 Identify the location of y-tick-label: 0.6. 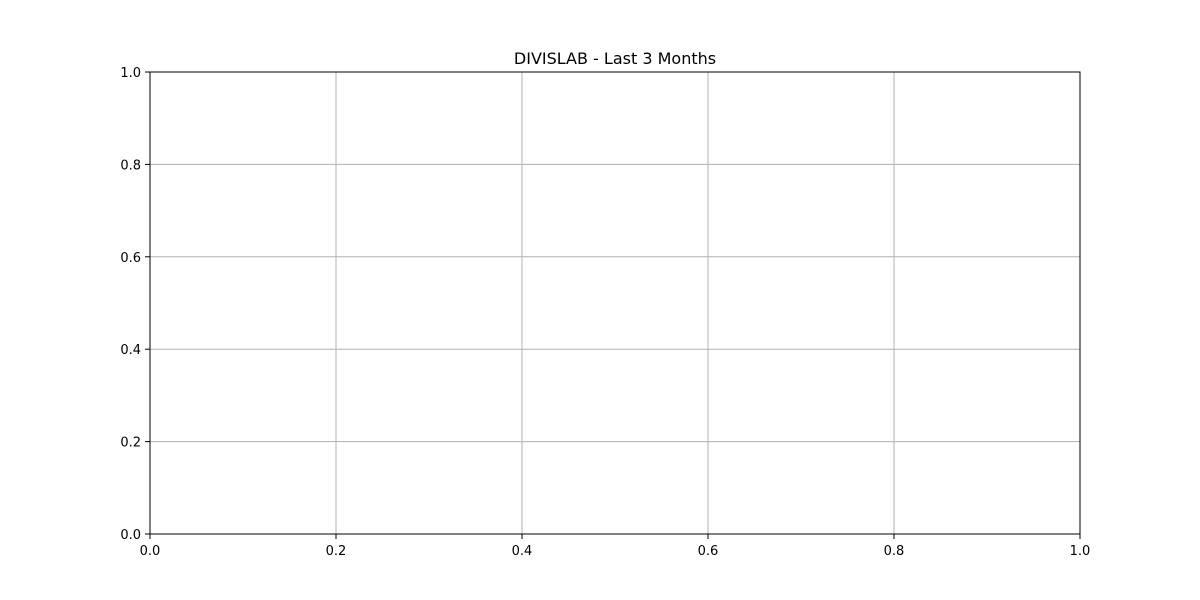
(130, 258).